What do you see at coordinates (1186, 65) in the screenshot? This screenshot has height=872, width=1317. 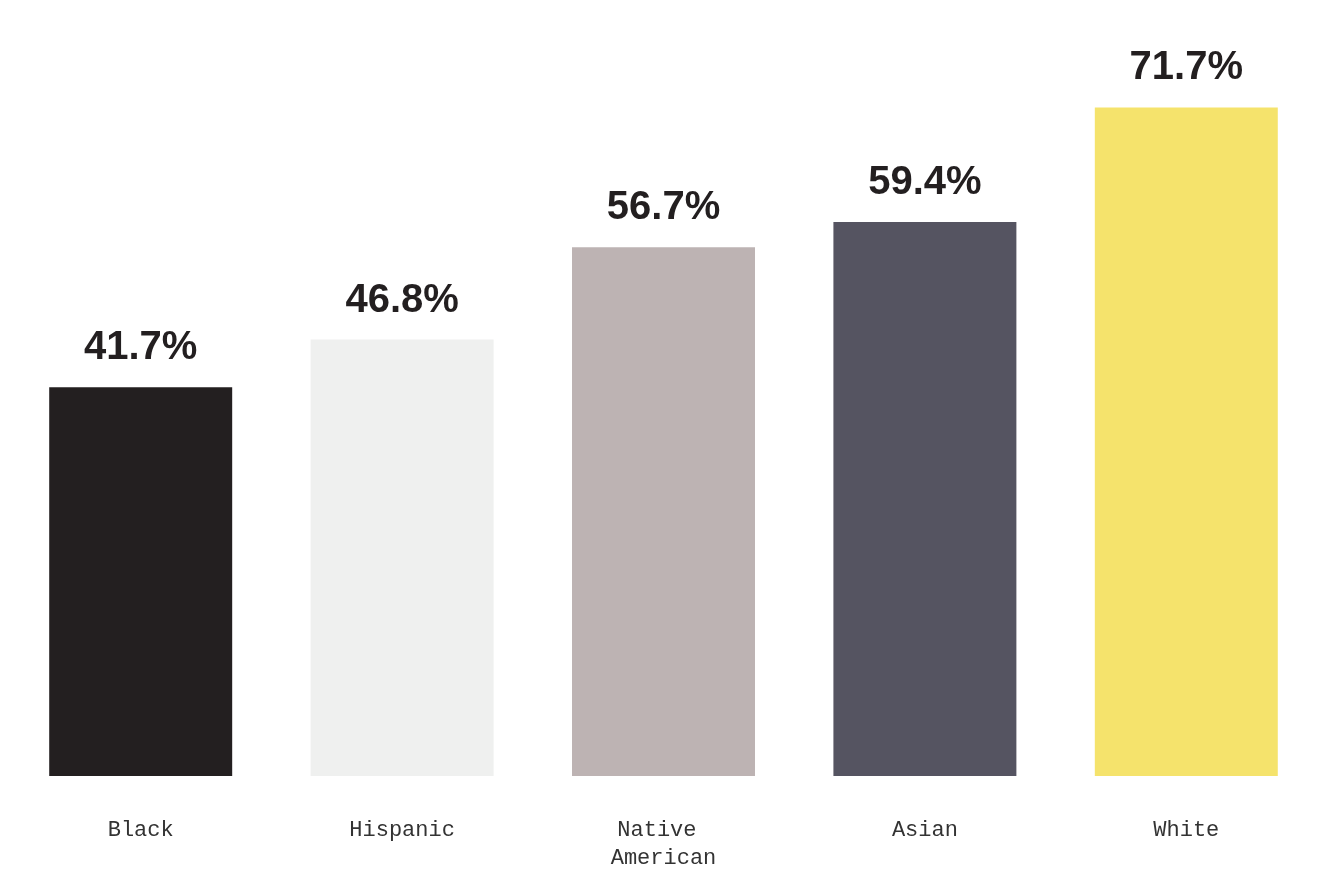 I see `data-label: 71.7%` at bounding box center [1186, 65].